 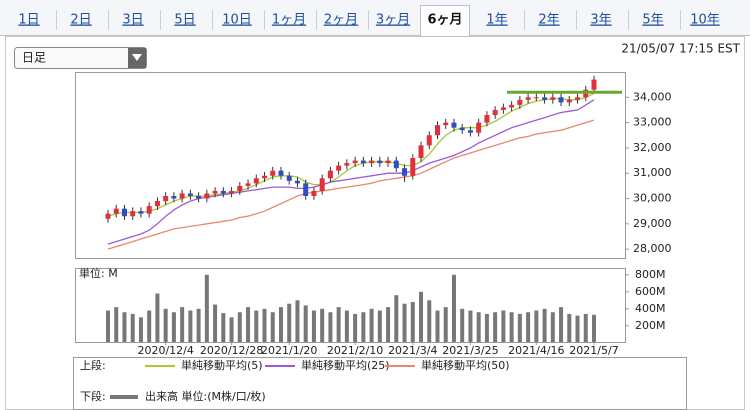 What do you see at coordinates (289, 350) in the screenshot?
I see `x-tick-label: 2021/1/20` at bounding box center [289, 350].